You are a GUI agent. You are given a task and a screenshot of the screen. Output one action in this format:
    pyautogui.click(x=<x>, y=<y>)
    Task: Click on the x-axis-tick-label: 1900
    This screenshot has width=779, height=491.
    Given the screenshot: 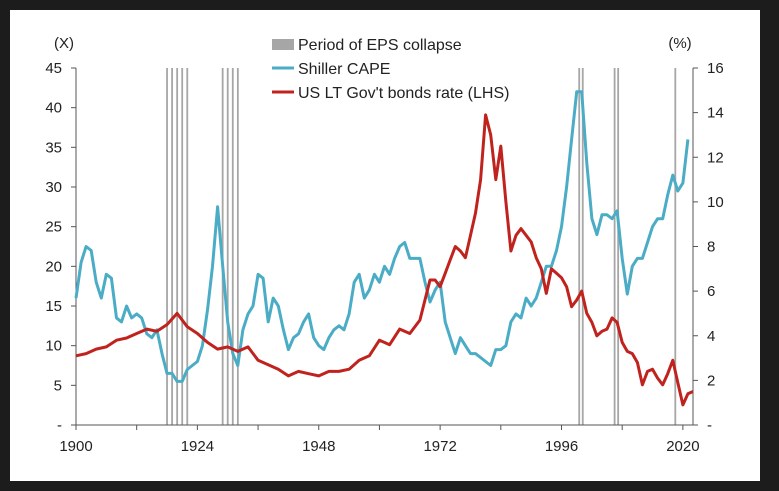 What is the action you would take?
    pyautogui.click(x=75, y=446)
    